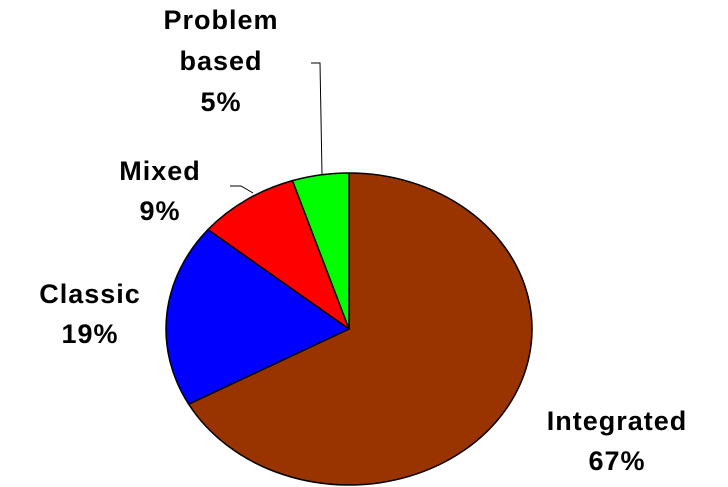  What do you see at coordinates (159, 211) in the screenshot?
I see `slice-label-line: 9%` at bounding box center [159, 211].